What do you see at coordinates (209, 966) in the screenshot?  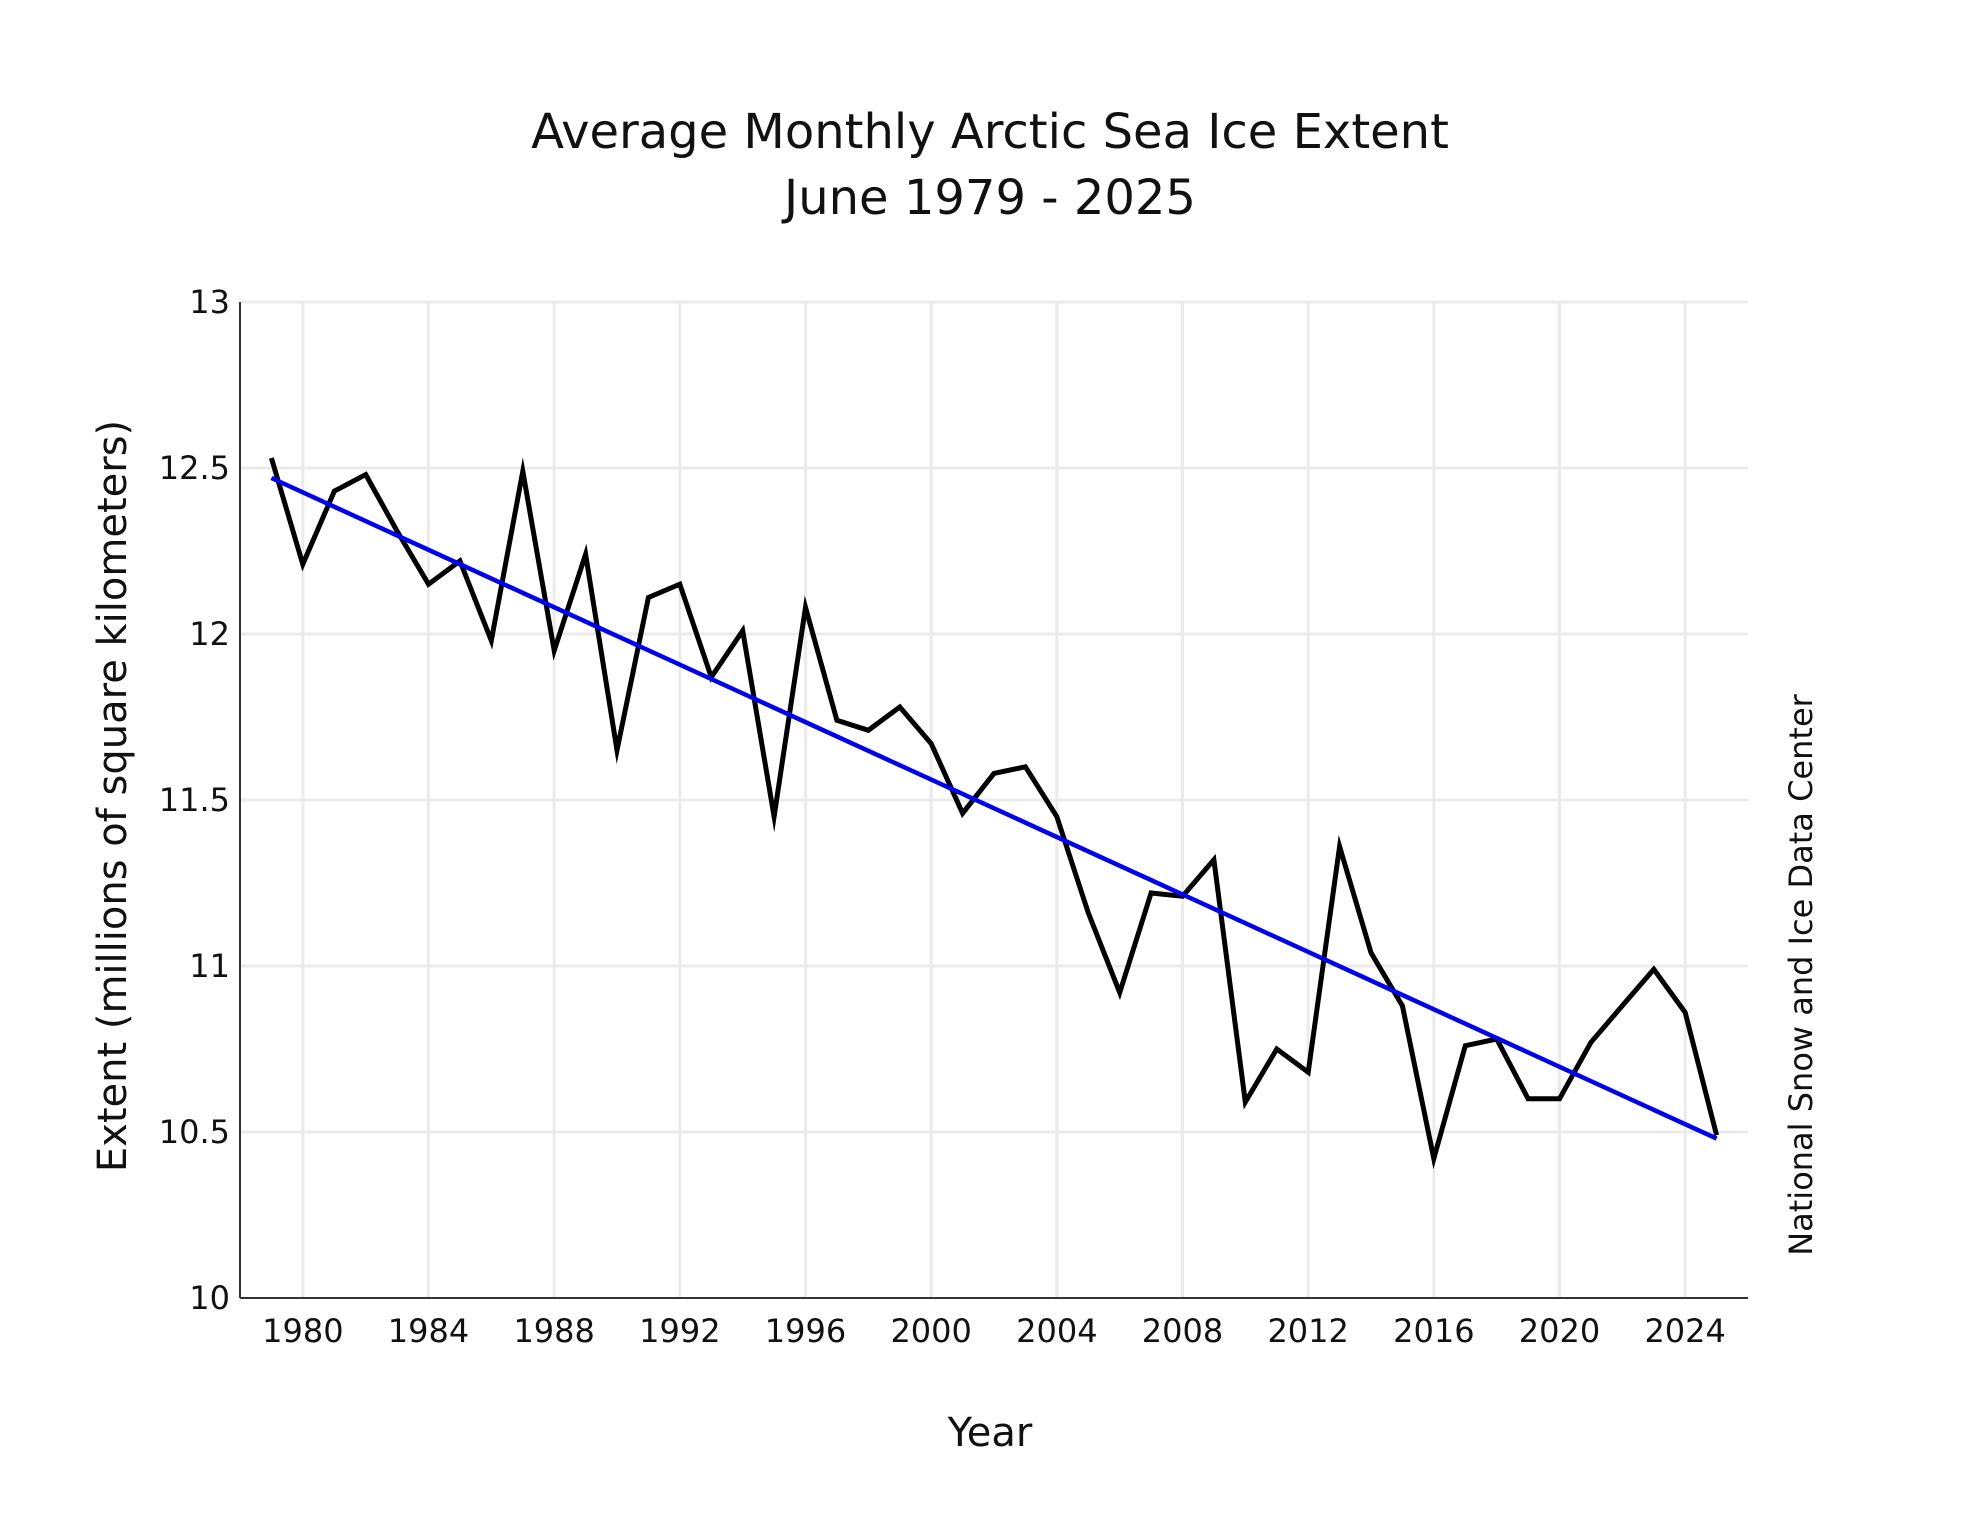 I see `y-tick-label-11: 11` at bounding box center [209, 966].